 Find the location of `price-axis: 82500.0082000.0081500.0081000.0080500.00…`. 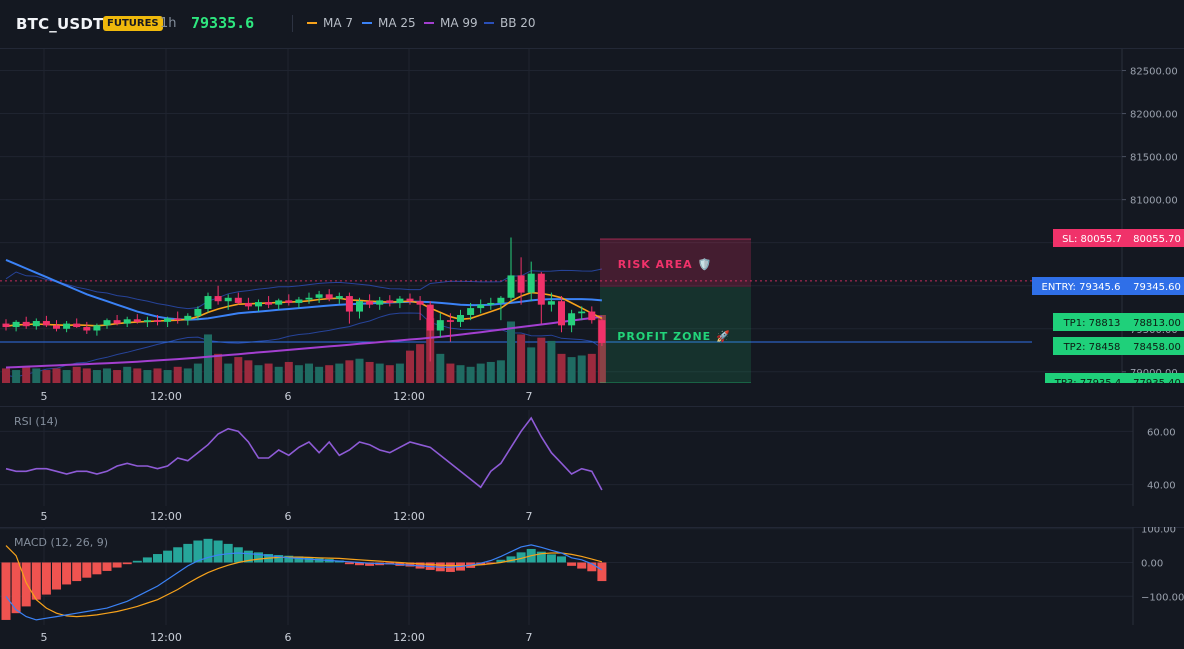

price-axis: 82500.0082000.0081500.0081000.0080500.00… is located at coordinates (1149, 216).